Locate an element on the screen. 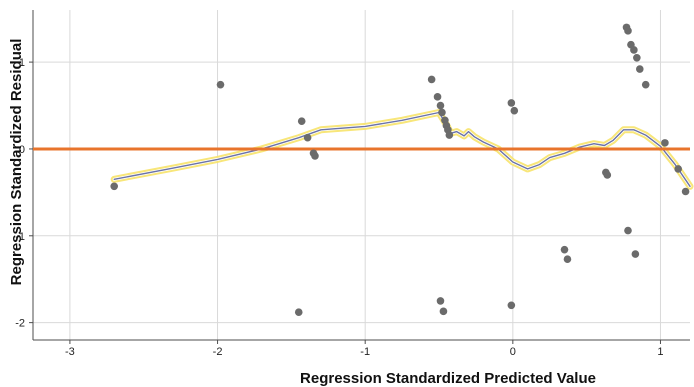 The image size is (694, 387). y-tick-label: 0 is located at coordinates (22, 150).